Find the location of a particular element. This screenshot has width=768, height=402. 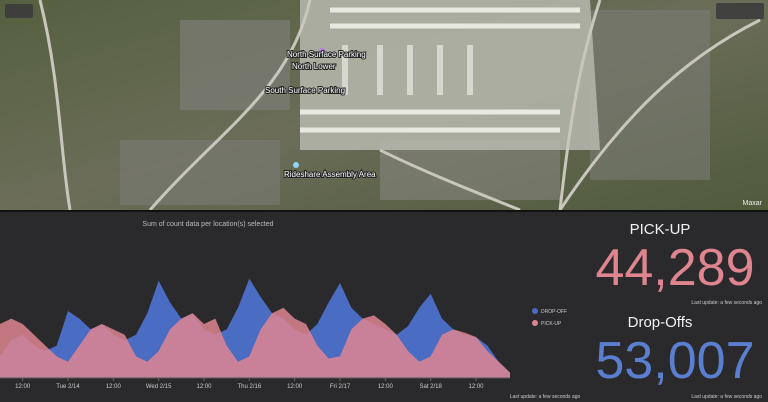

x-tick-label: Wed 2/15 is located at coordinates (159, 387).